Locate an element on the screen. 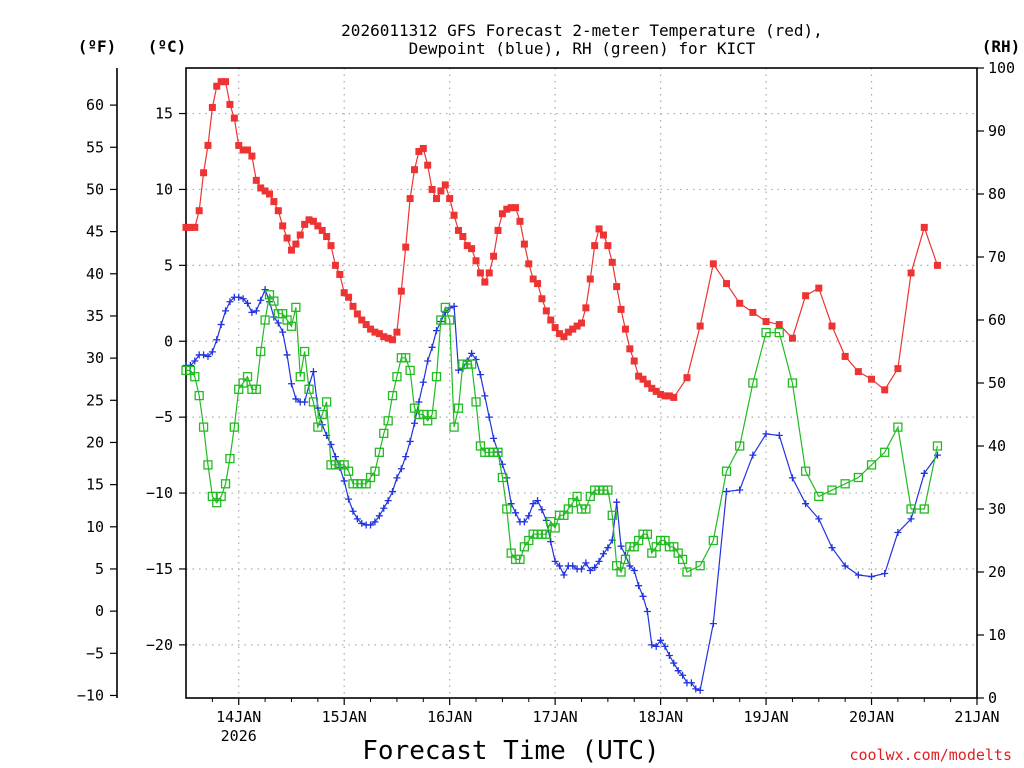  celsius-tick-label: 10 is located at coordinates (164, 189).